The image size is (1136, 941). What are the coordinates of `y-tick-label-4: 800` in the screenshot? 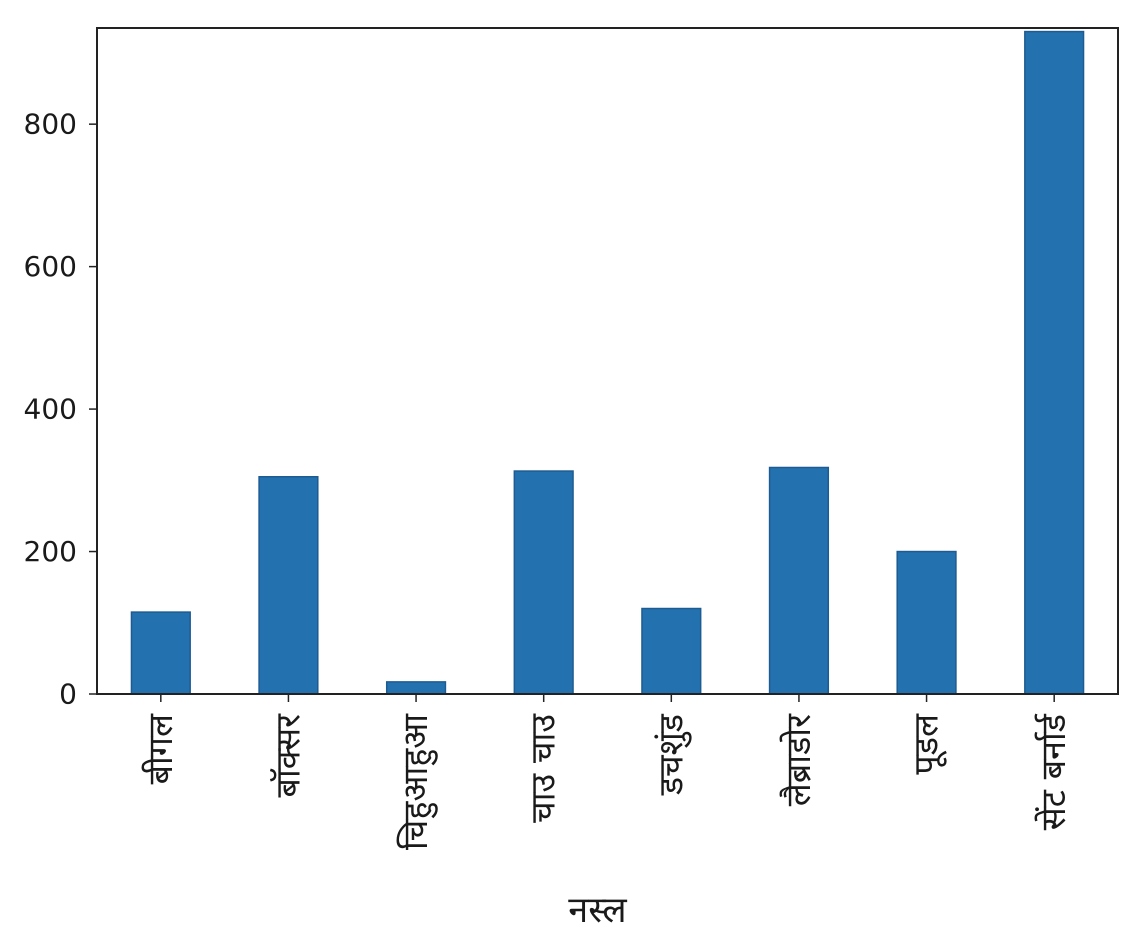 It's located at (50, 124).